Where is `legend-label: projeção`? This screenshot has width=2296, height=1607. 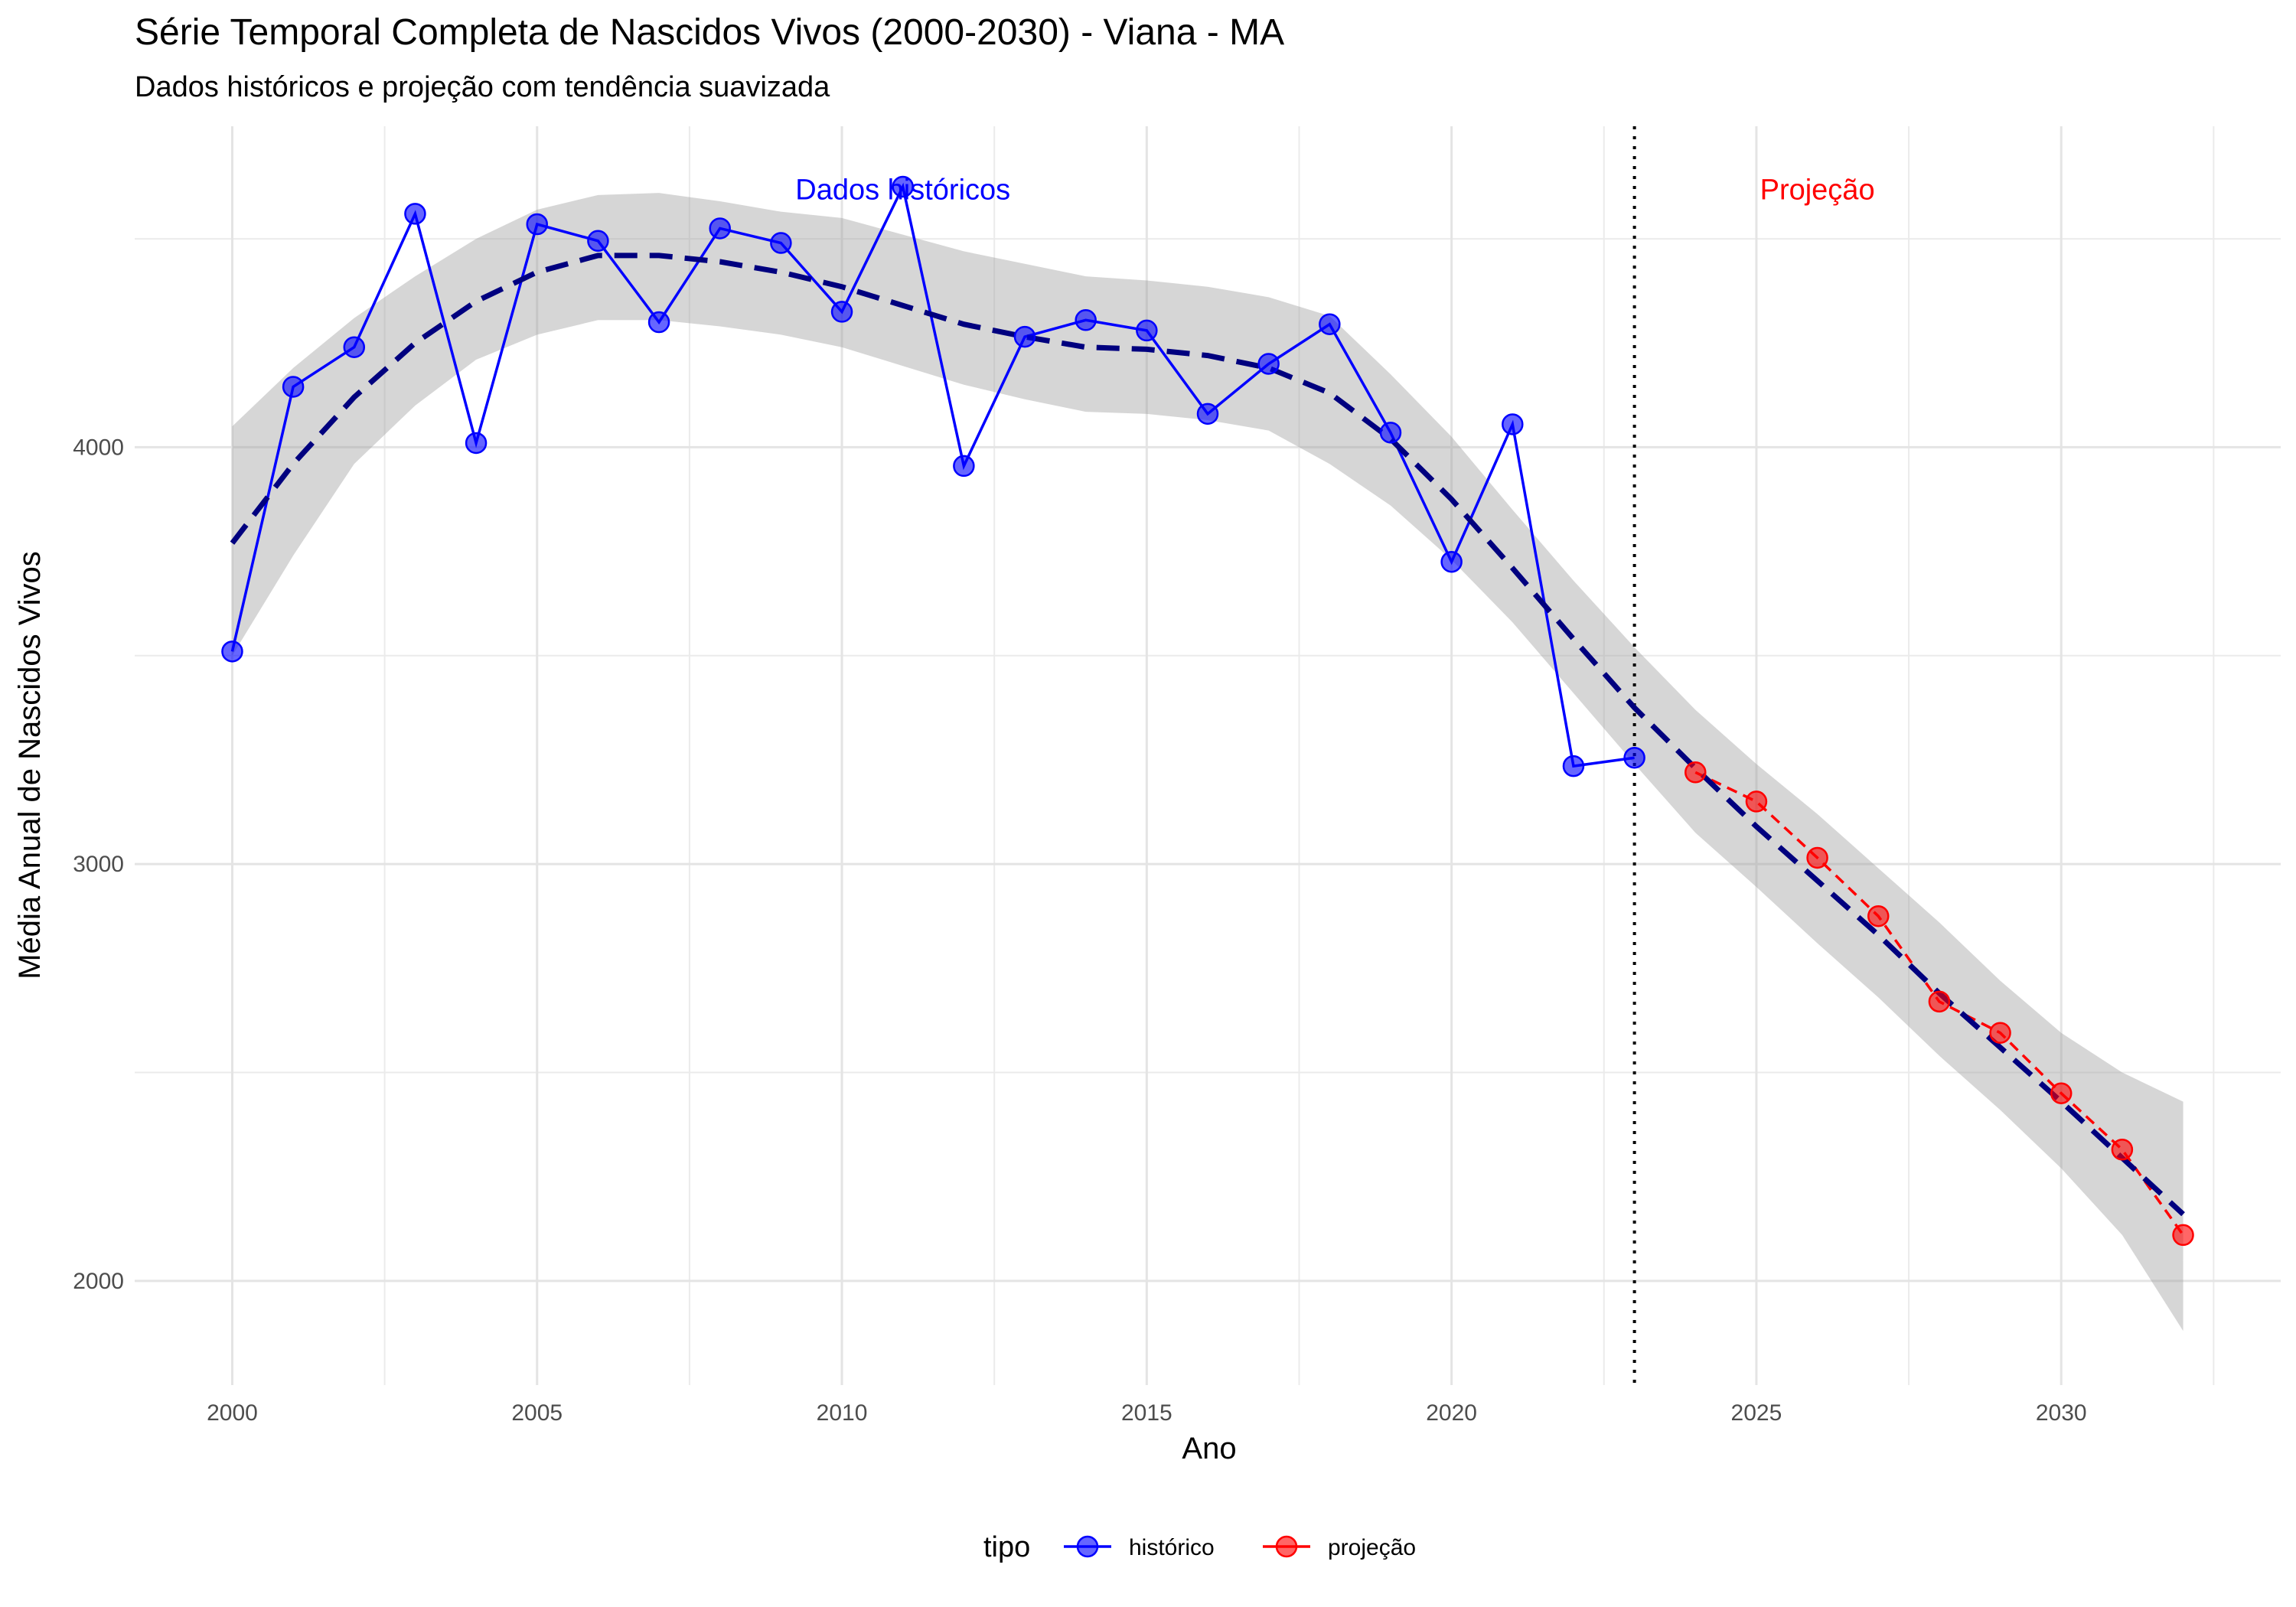 legend-label: projeção is located at coordinates (1372, 1547).